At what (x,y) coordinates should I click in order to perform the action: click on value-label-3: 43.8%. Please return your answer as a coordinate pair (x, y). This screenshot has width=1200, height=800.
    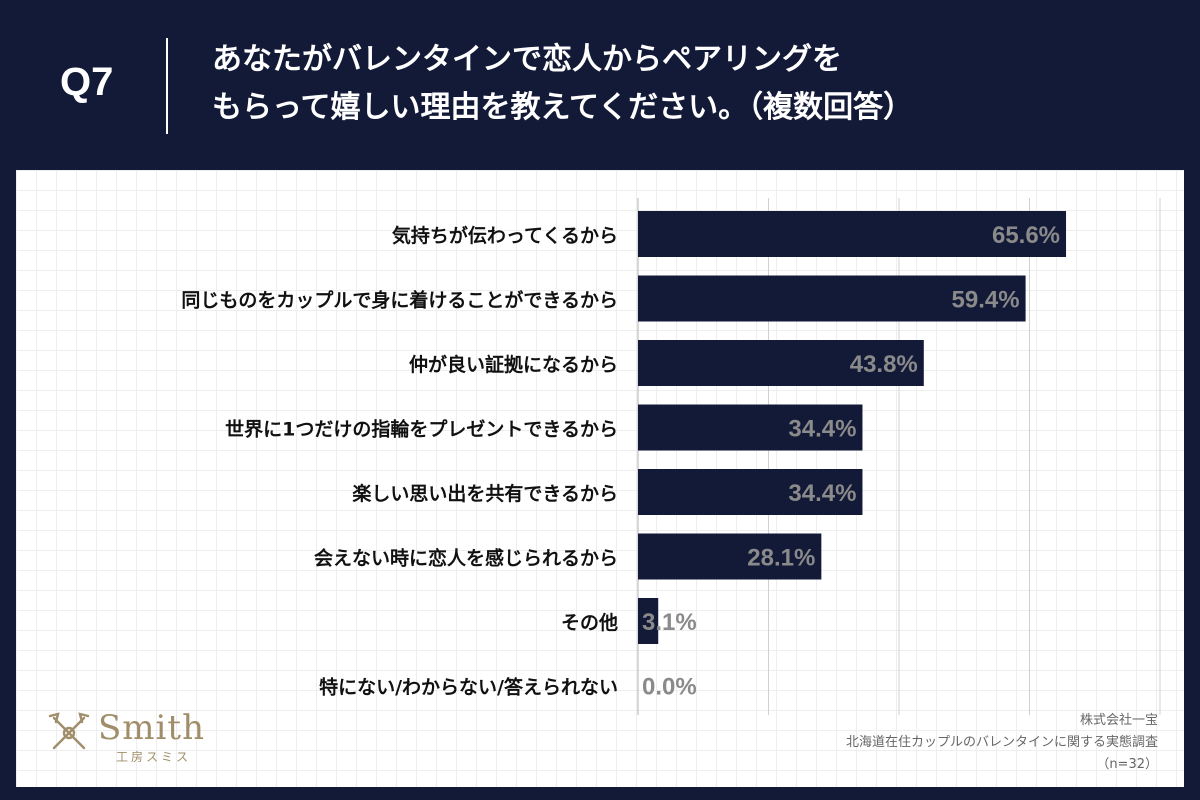
    Looking at the image, I should click on (884, 364).